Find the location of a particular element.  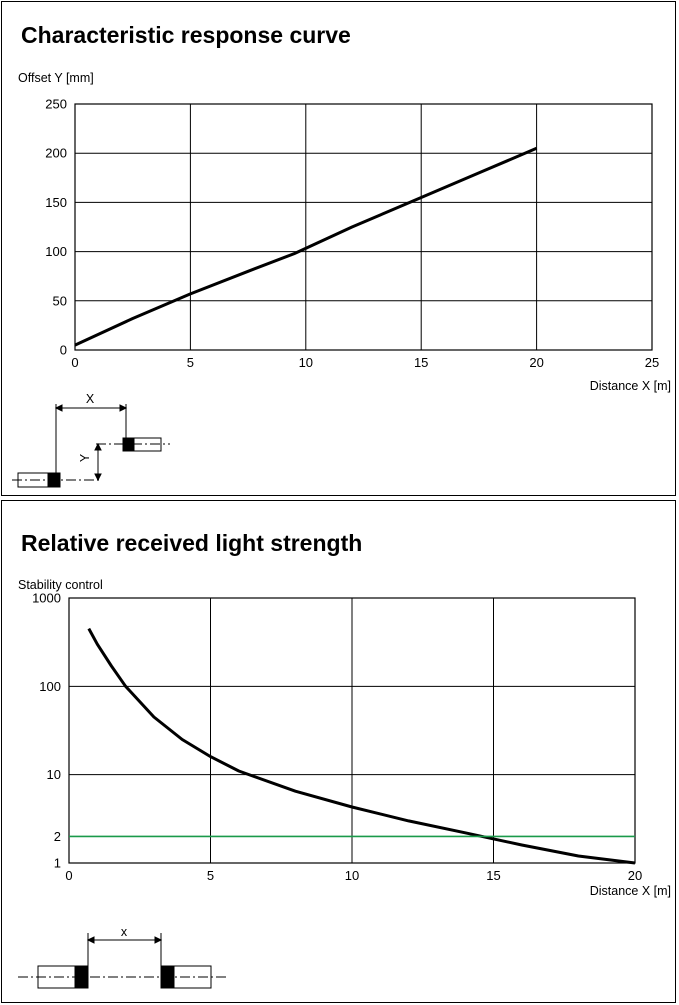

y-tick-label: 200 is located at coordinates (56, 153).